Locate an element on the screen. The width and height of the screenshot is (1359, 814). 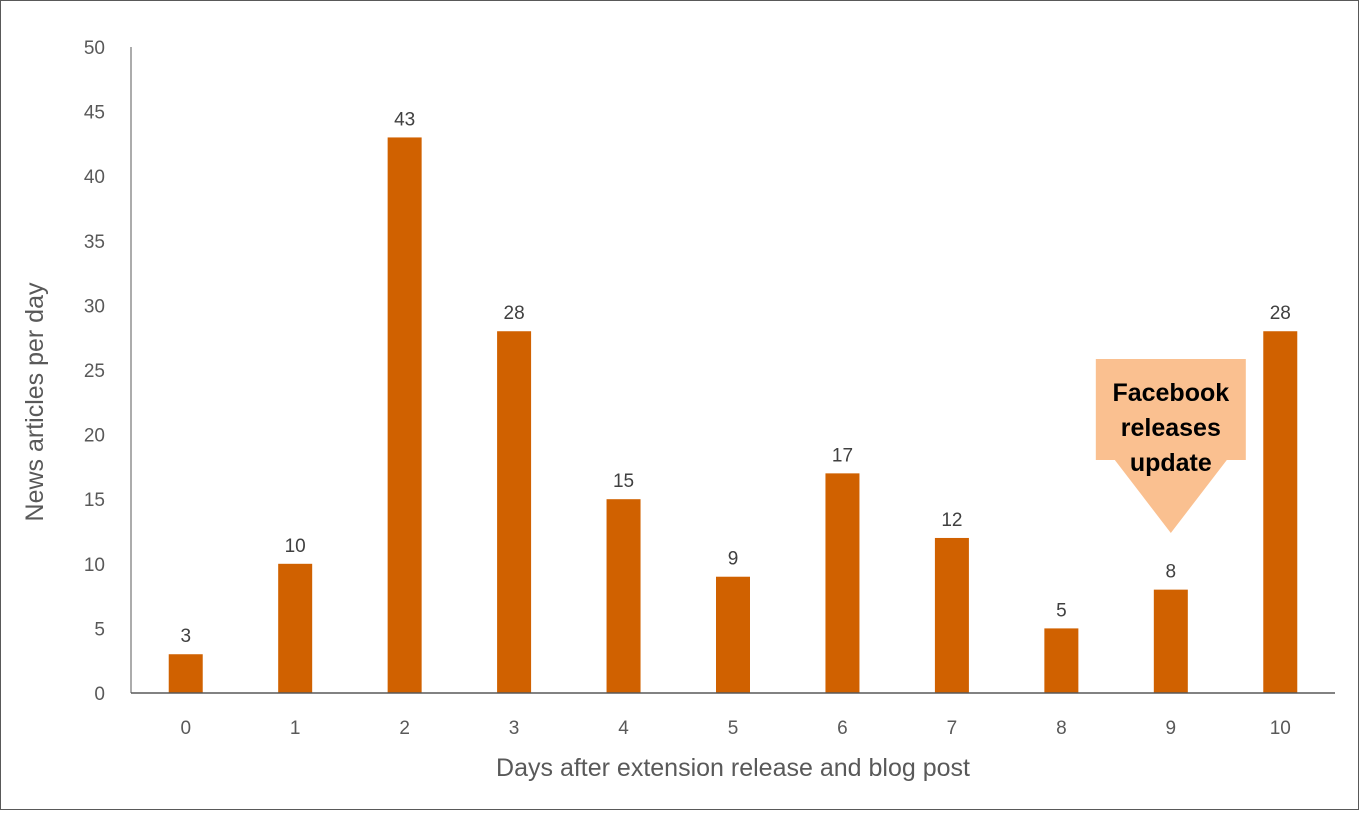
x-tick-label-1: 1 is located at coordinates (295, 728).